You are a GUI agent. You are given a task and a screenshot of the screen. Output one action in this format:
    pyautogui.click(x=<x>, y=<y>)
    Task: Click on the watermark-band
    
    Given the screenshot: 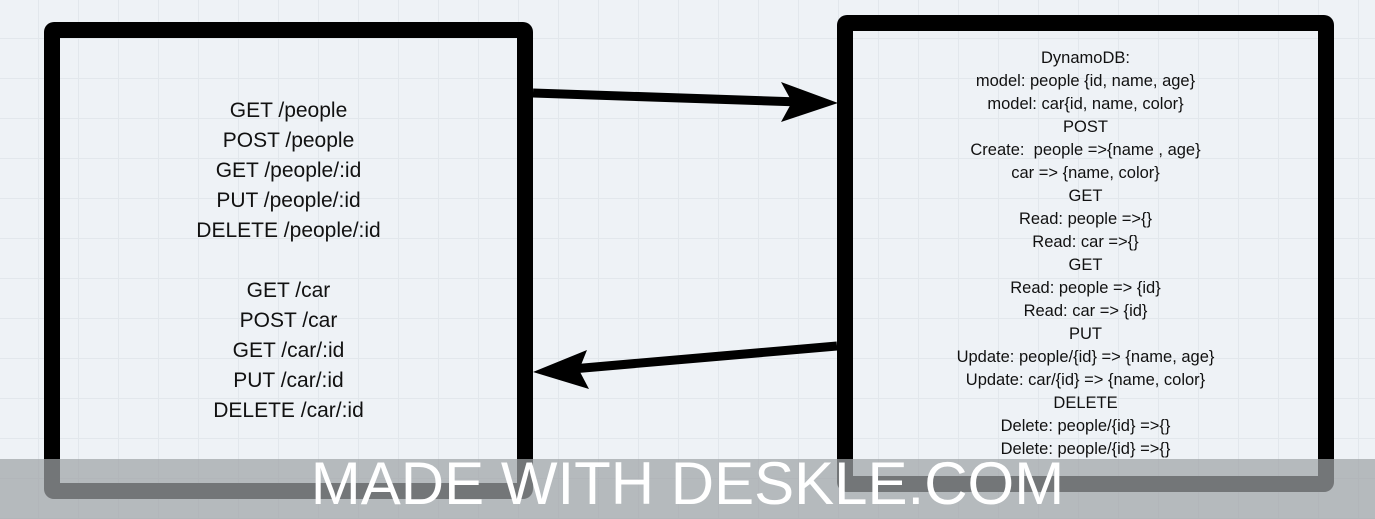 What is the action you would take?
    pyautogui.click(x=687, y=489)
    